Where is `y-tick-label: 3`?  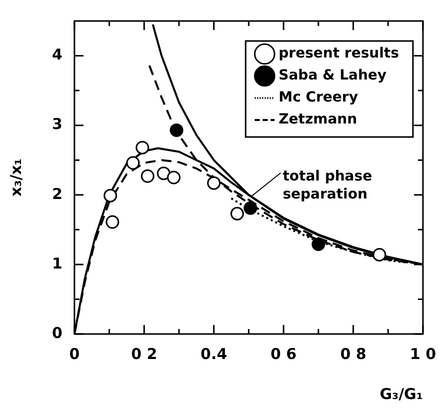
y-tick-label: 3 is located at coordinates (57, 124).